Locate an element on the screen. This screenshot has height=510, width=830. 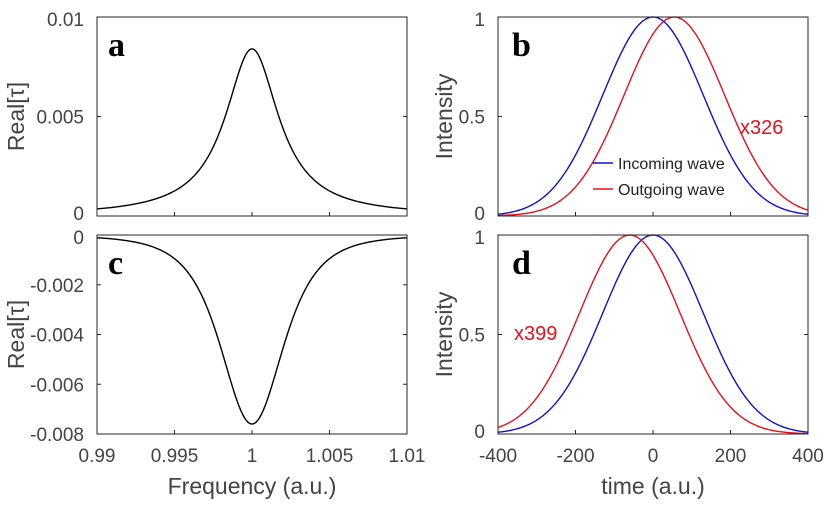
annotation-d: x399 is located at coordinates (535, 334).